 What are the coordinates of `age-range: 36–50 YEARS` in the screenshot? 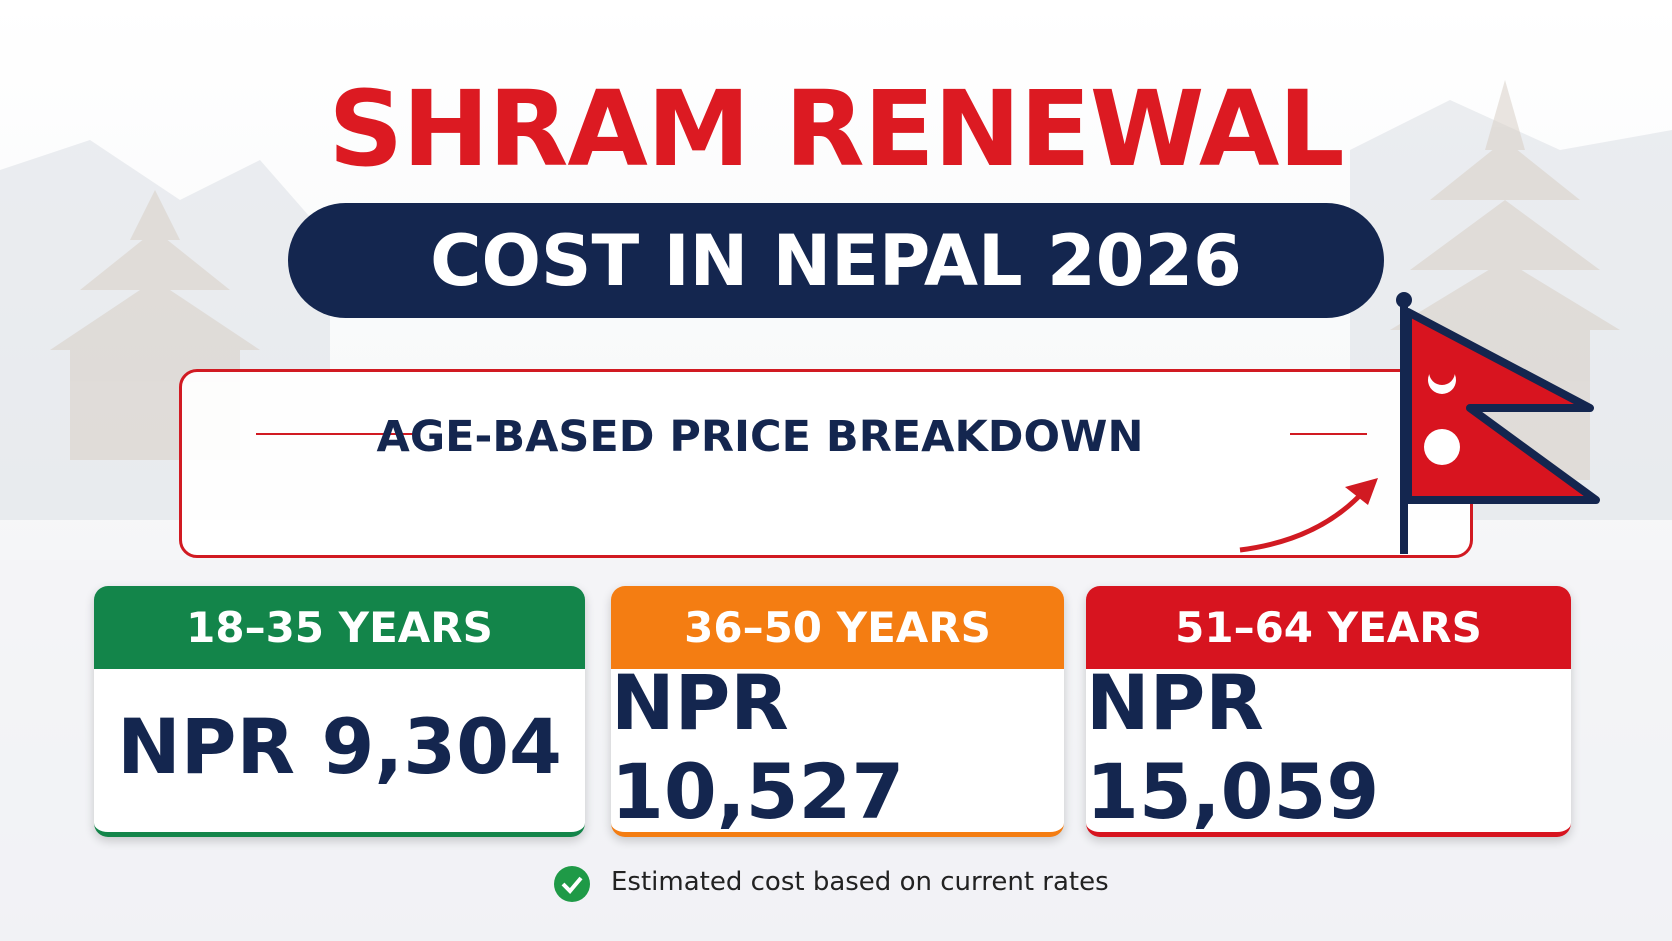 It's located at (837, 627).